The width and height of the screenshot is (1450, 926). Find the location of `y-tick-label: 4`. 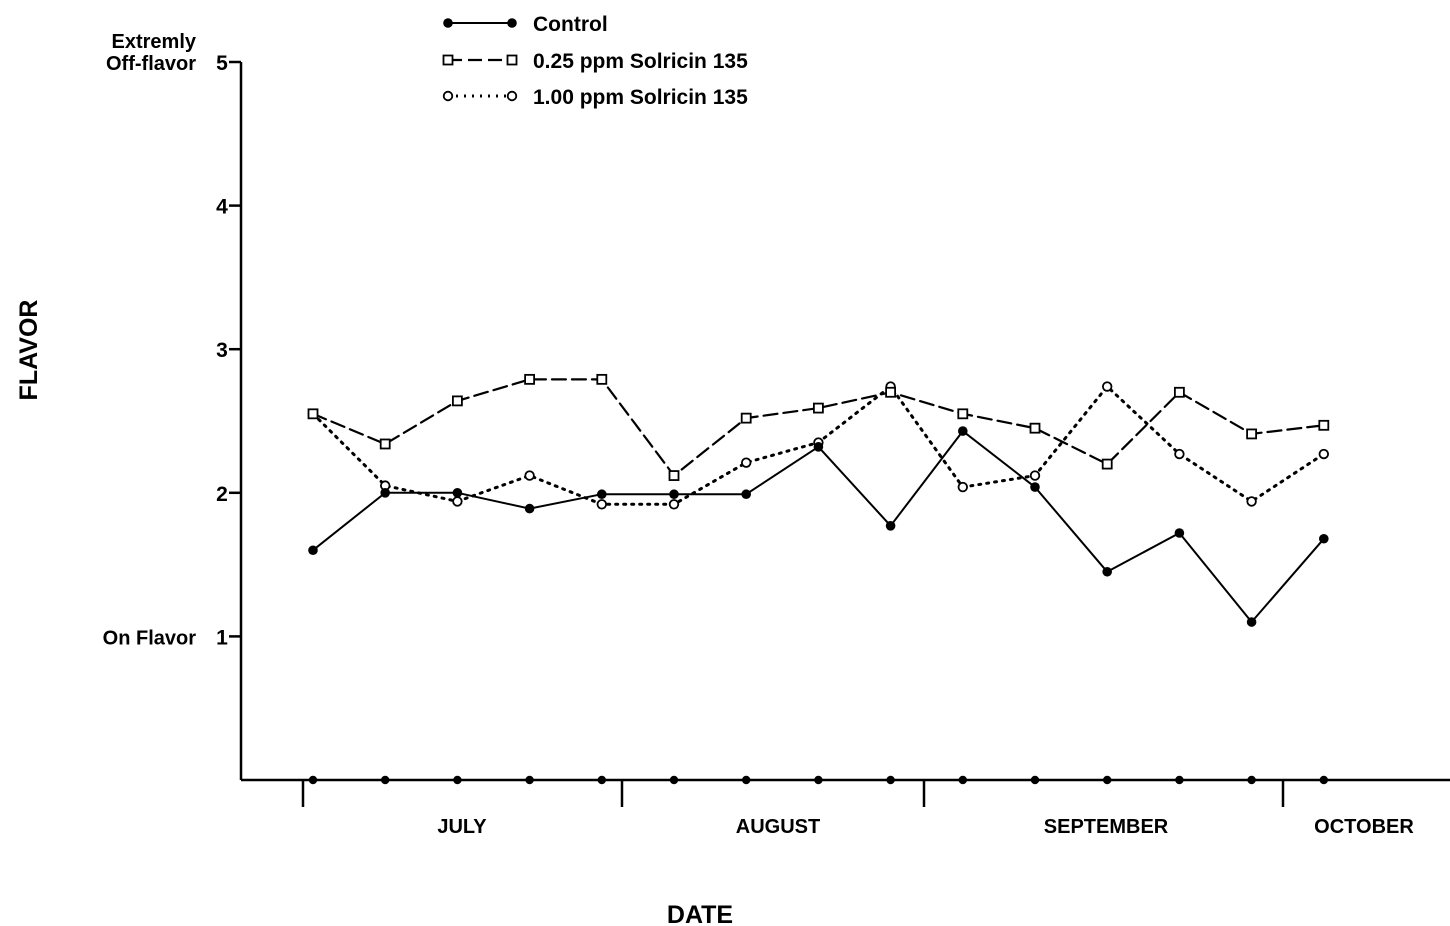

y-tick-label: 4 is located at coordinates (222, 207).